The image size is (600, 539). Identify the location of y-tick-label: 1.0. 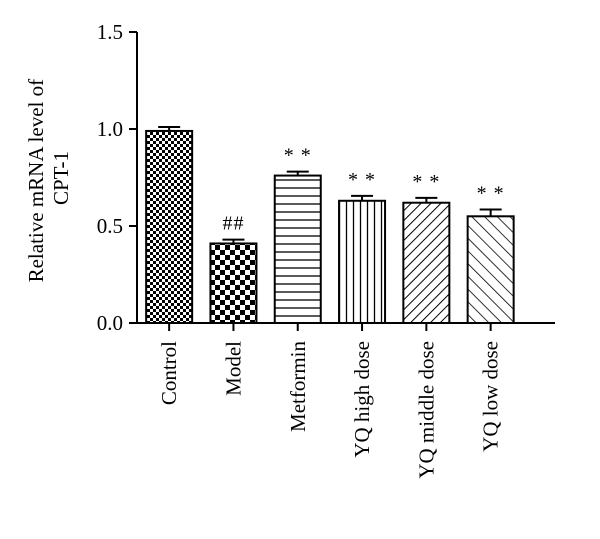
(110, 129).